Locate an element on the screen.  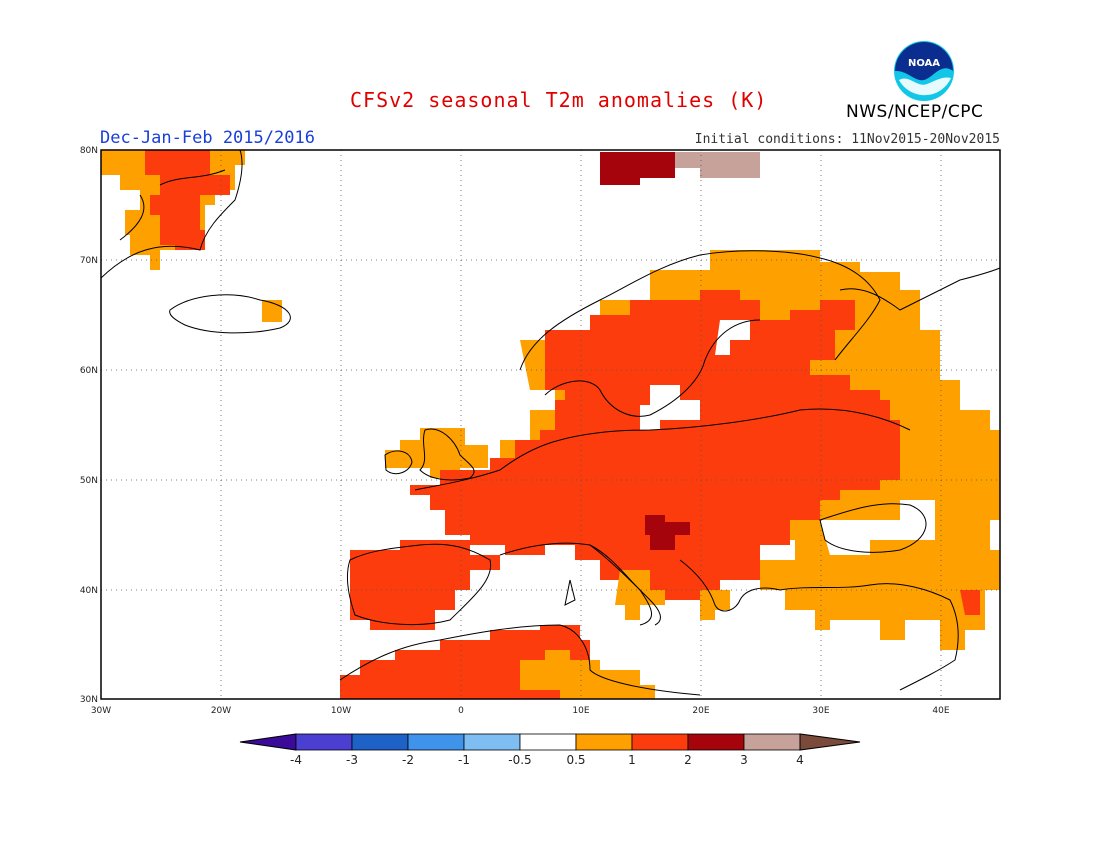
anomaly-hole-baltic is located at coordinates (670, 407).